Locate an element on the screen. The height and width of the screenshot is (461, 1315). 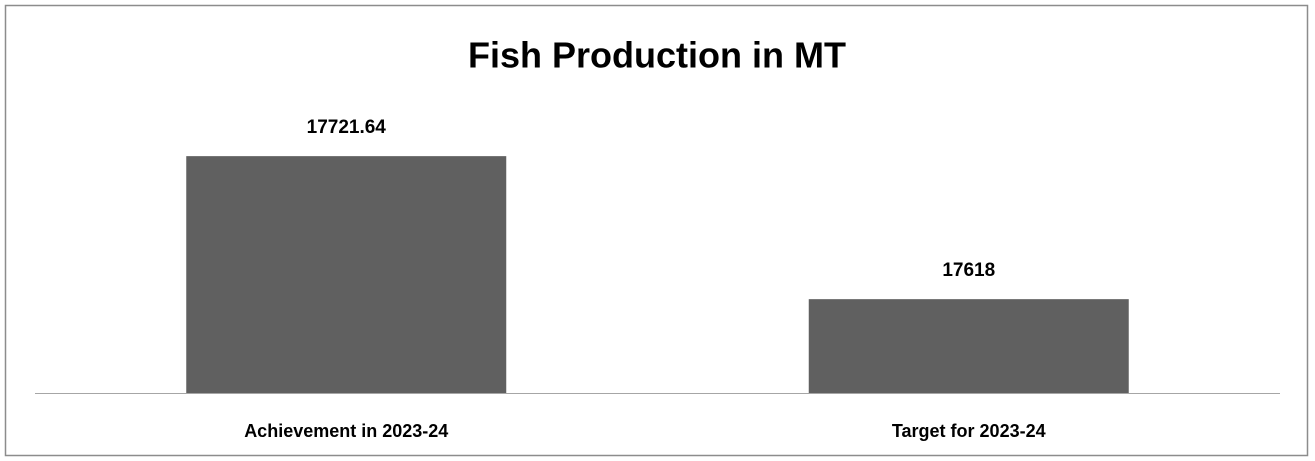
chart-title: Fish Production in MT is located at coordinates (657, 55).